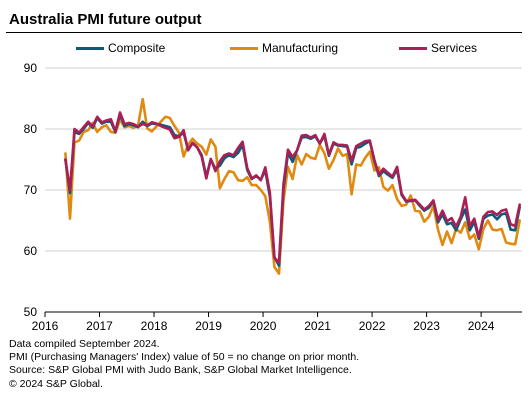 The image size is (530, 408). What do you see at coordinates (154, 326) in the screenshot?
I see `x-tick-label-2018: 2018` at bounding box center [154, 326].